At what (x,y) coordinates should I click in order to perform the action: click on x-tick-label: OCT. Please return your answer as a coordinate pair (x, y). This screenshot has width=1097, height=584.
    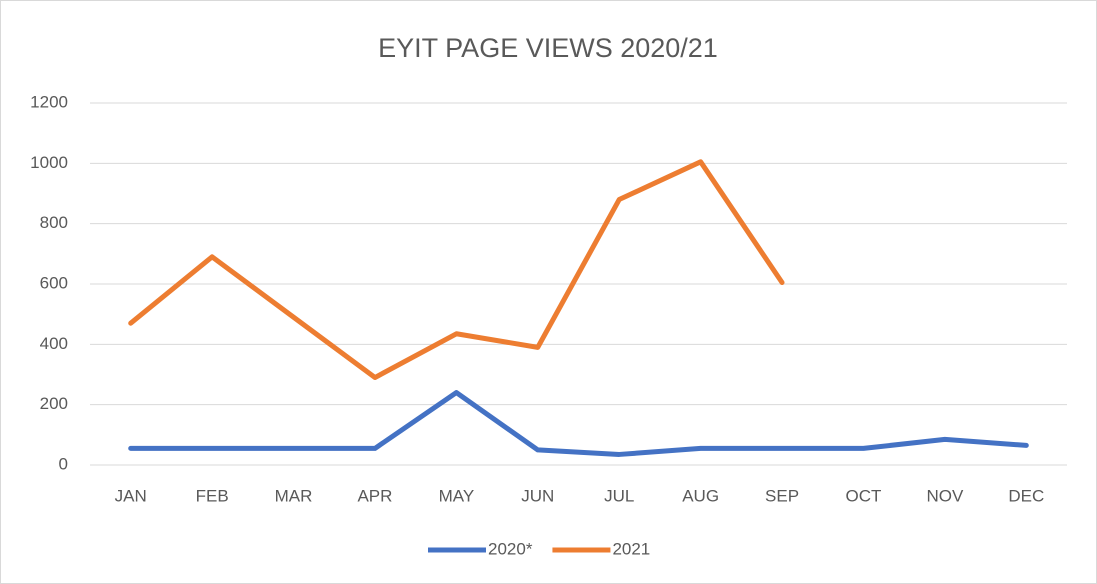
    Looking at the image, I should click on (864, 495).